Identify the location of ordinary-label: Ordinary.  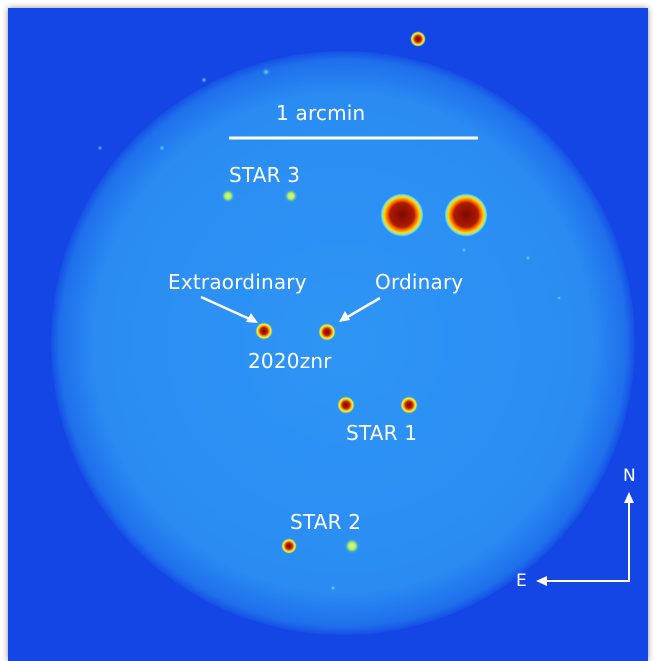
(419, 282).